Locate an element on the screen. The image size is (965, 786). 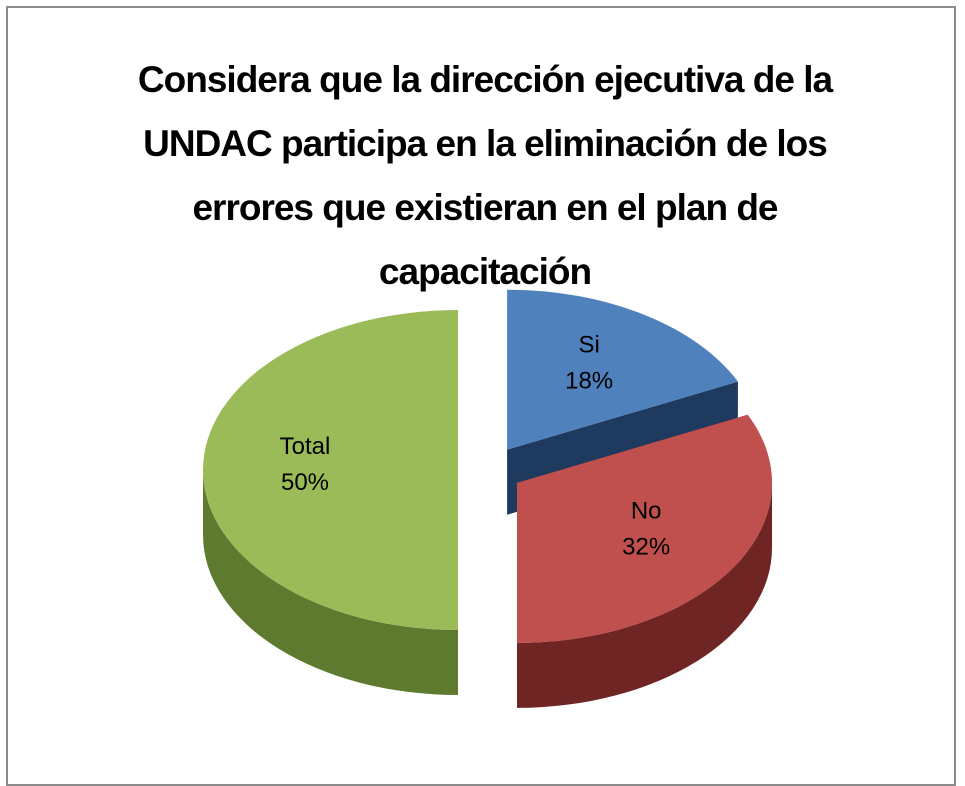
slice-label: Si is located at coordinates (588, 345).